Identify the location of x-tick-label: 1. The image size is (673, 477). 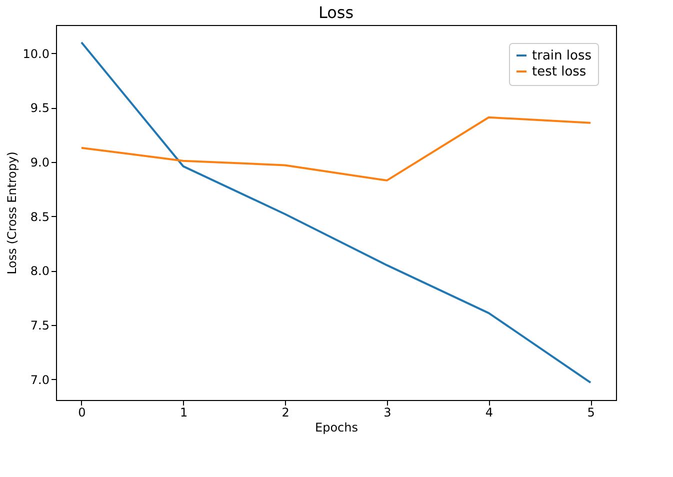
(184, 413).